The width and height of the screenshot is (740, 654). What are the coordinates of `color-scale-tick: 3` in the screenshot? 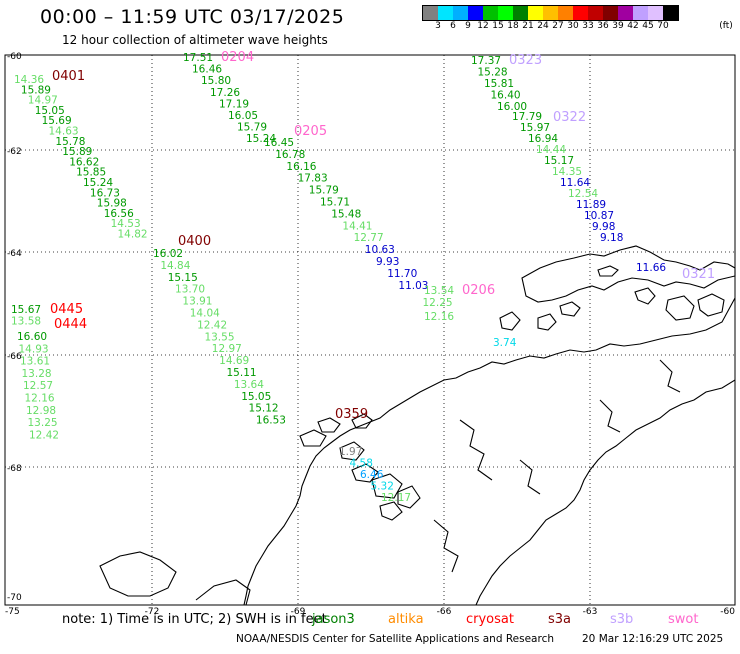 It's located at (438, 26).